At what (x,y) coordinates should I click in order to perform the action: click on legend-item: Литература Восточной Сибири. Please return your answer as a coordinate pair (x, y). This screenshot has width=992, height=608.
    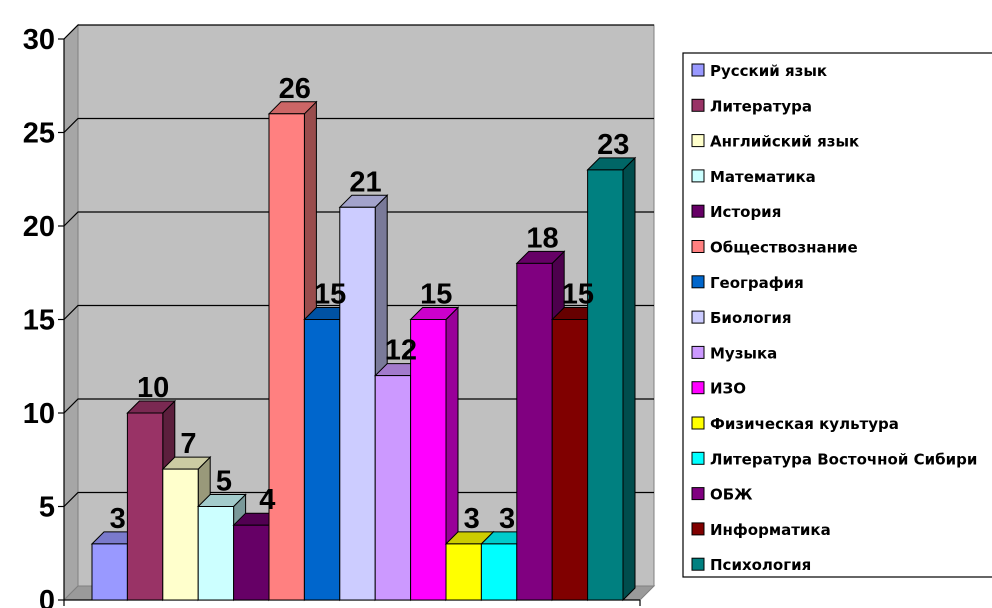
    Looking at the image, I should click on (834, 459).